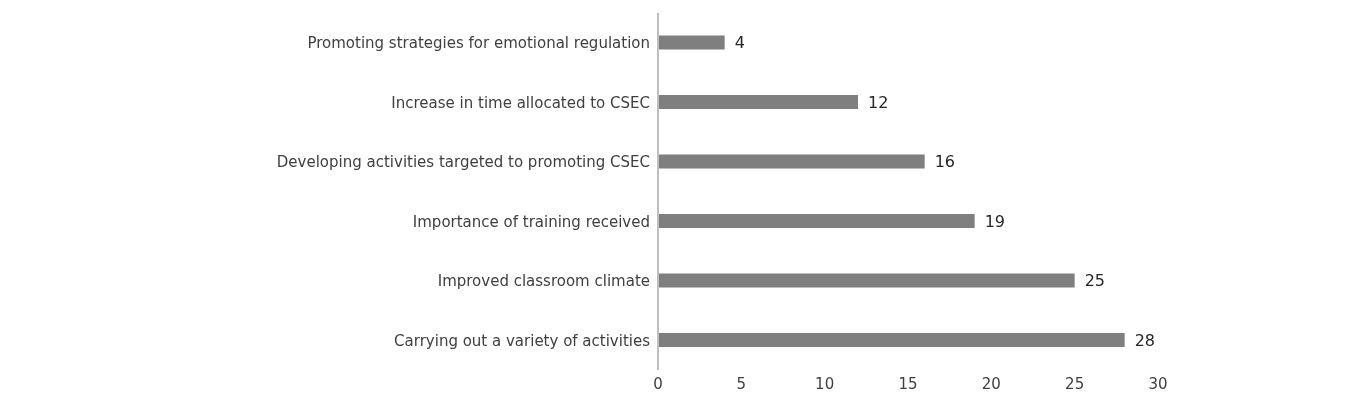 The image size is (1358, 400). What do you see at coordinates (739, 43) in the screenshot?
I see `data-label: 4` at bounding box center [739, 43].